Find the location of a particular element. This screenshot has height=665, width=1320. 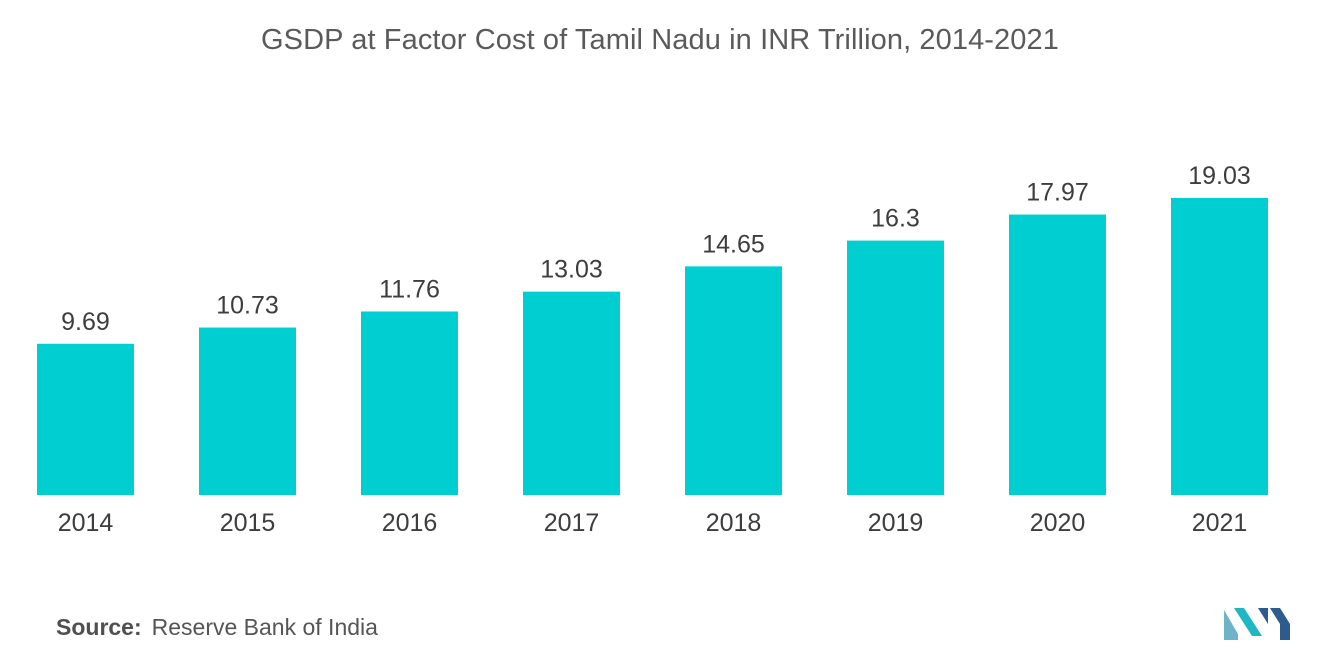

bar-2019 is located at coordinates (895, 367).